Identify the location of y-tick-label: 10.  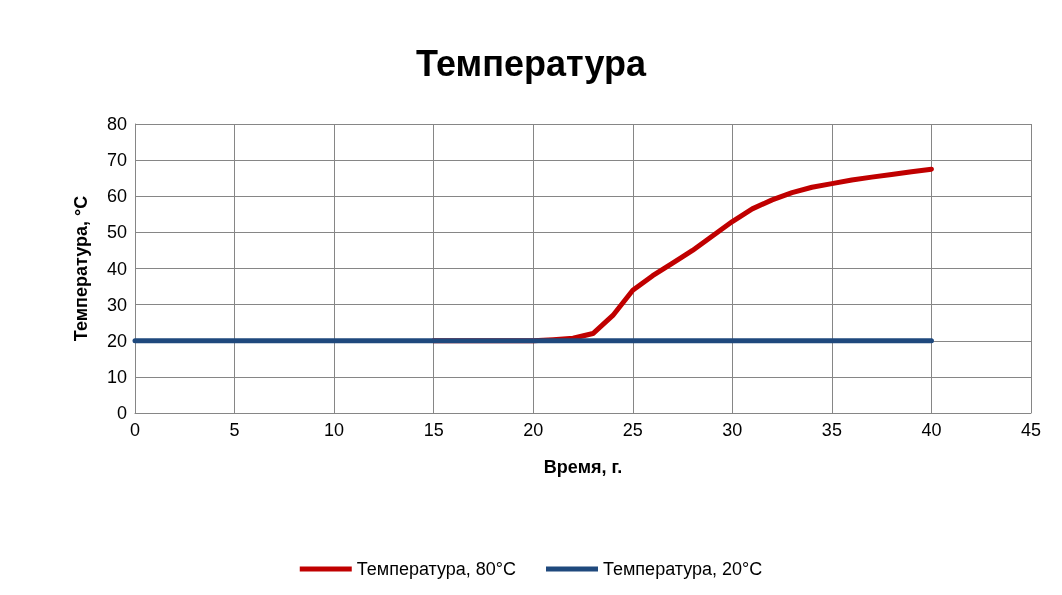
(116, 376).